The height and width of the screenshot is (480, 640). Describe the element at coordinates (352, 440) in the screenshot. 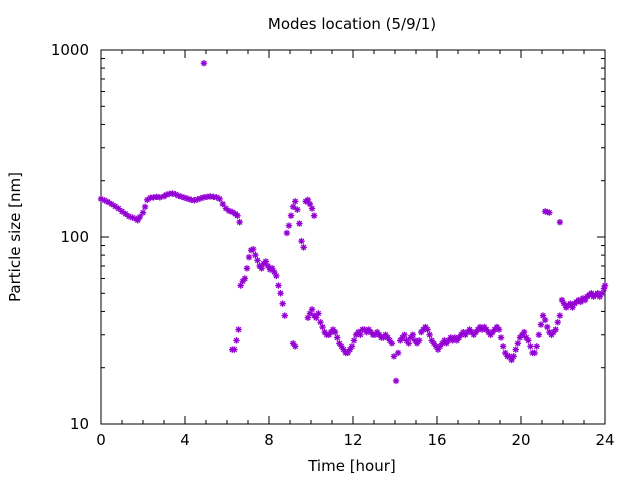

I see `x-tick-label: 12` at that location.